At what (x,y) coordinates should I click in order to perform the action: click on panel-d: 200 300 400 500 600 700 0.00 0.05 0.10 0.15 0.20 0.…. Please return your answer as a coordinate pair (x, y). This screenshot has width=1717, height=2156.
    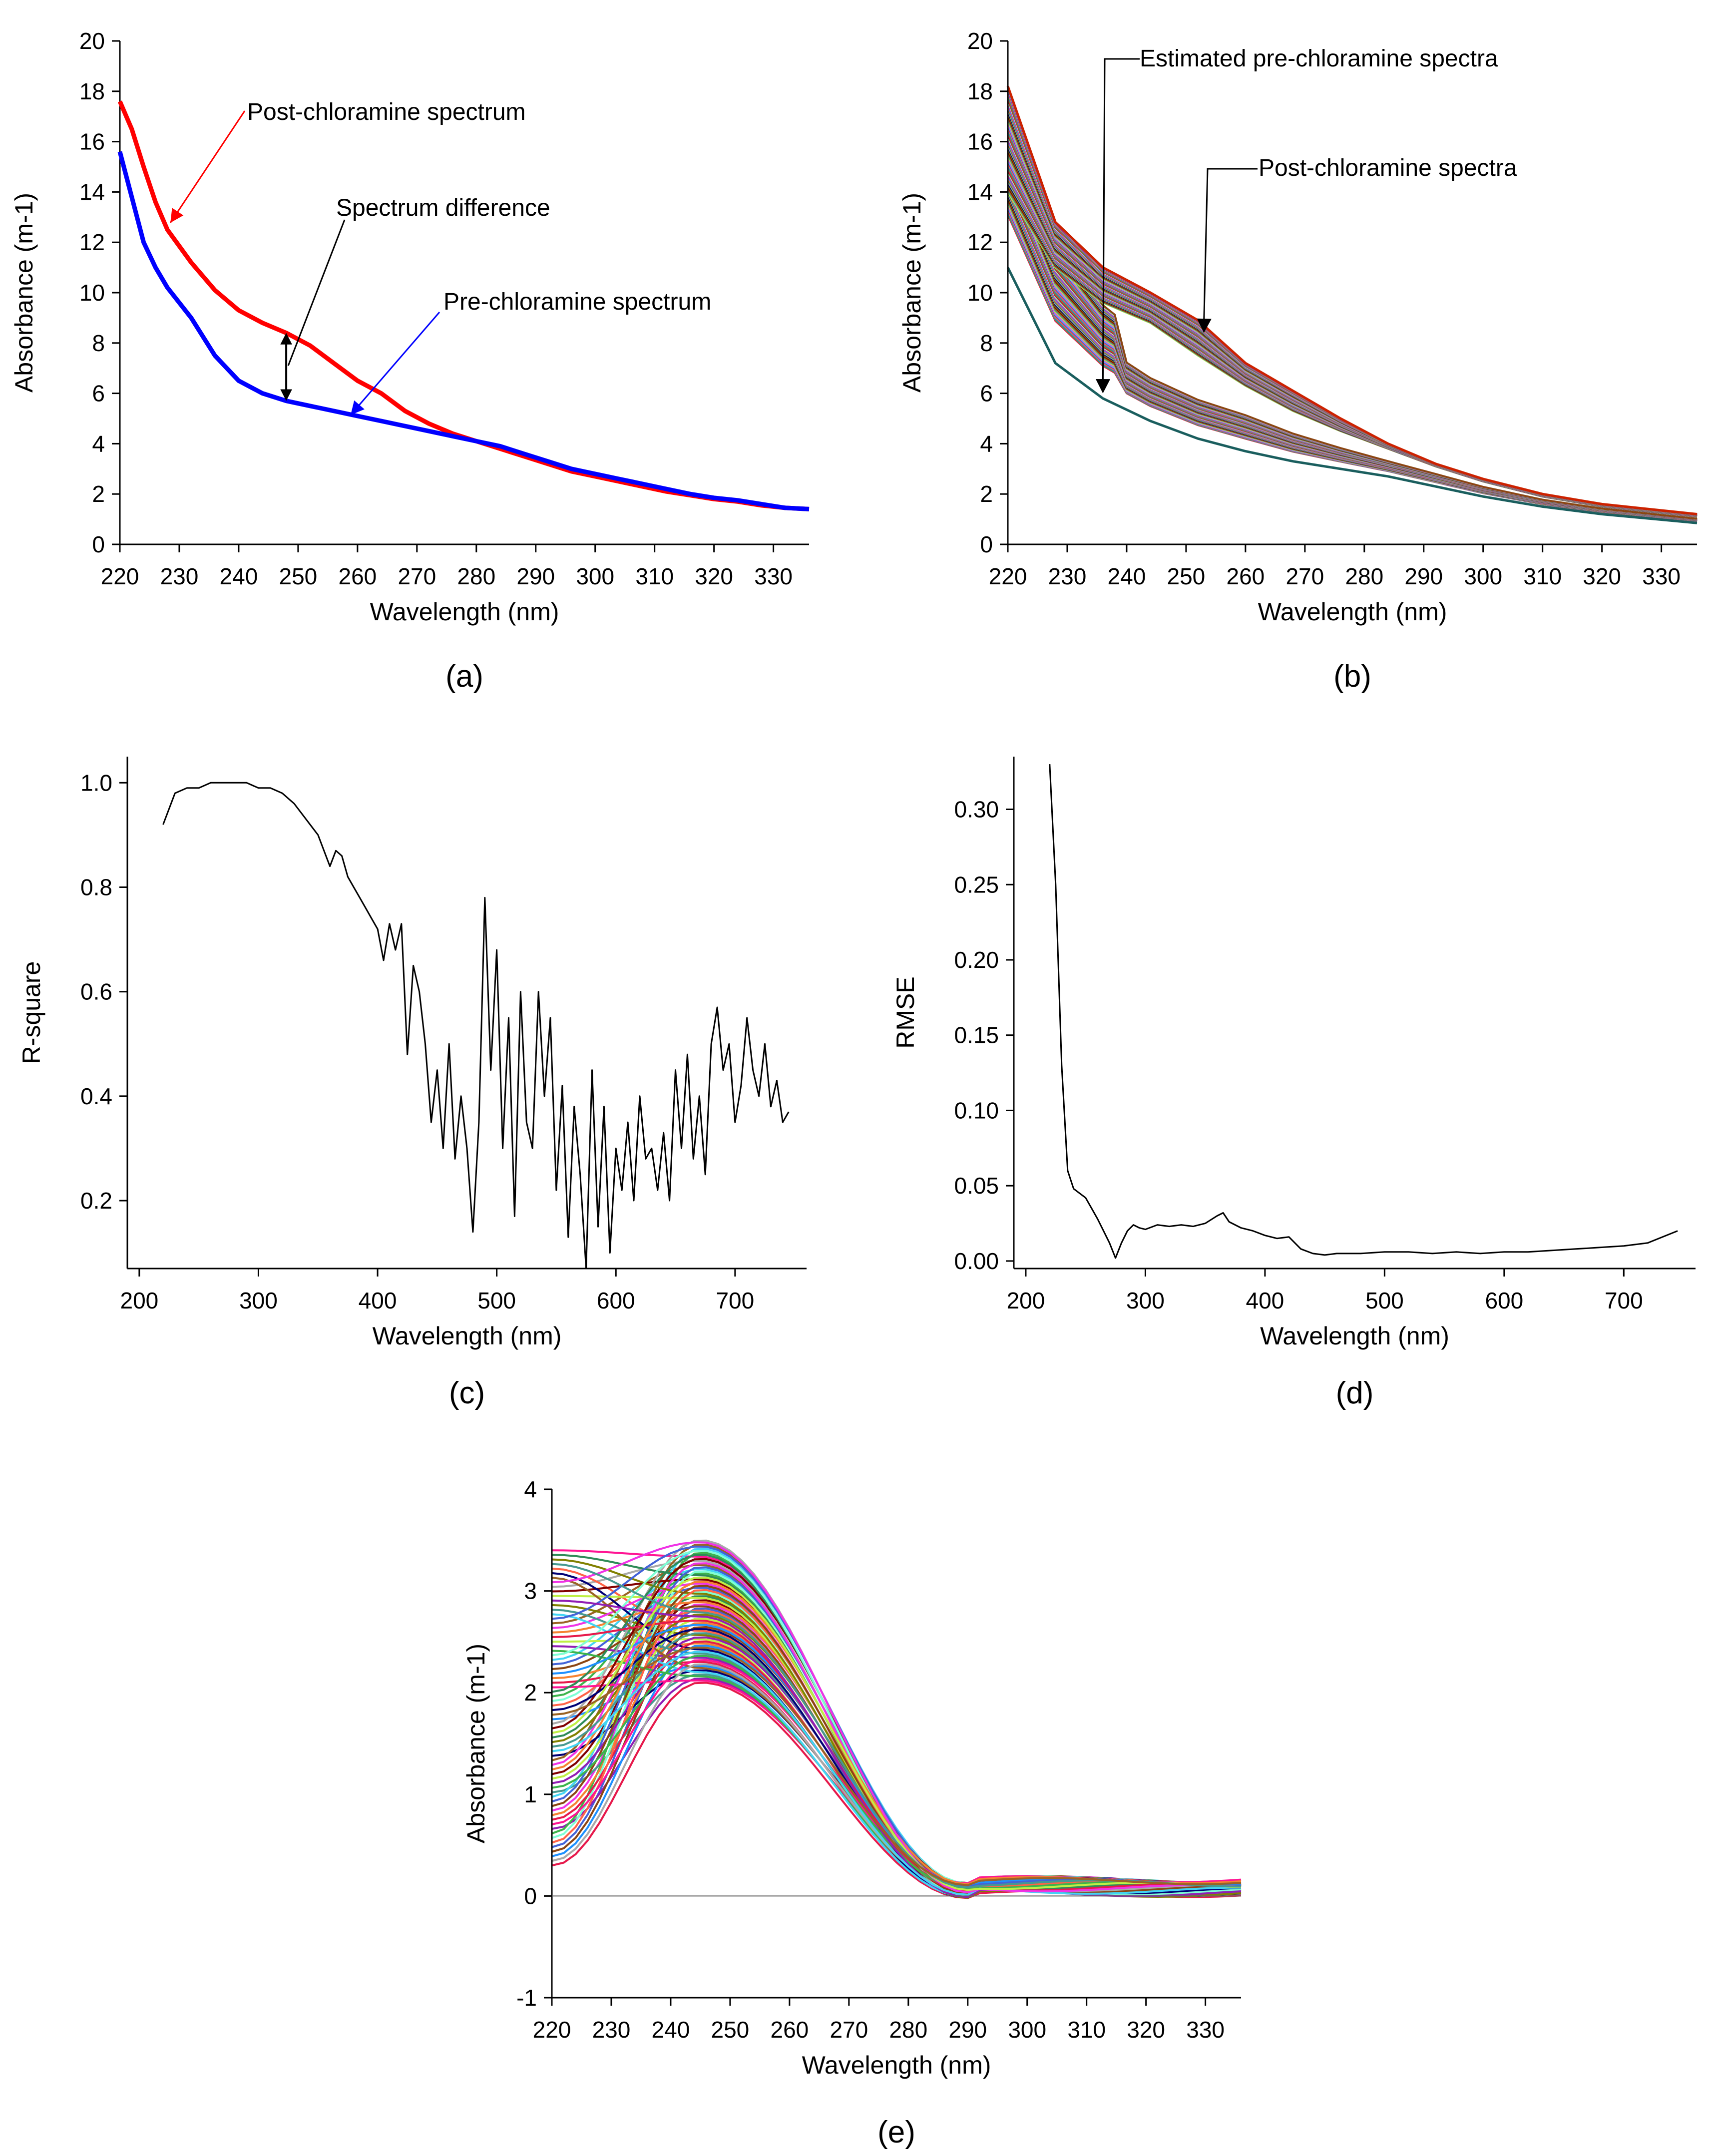
    Looking at the image, I should click on (1293, 1083).